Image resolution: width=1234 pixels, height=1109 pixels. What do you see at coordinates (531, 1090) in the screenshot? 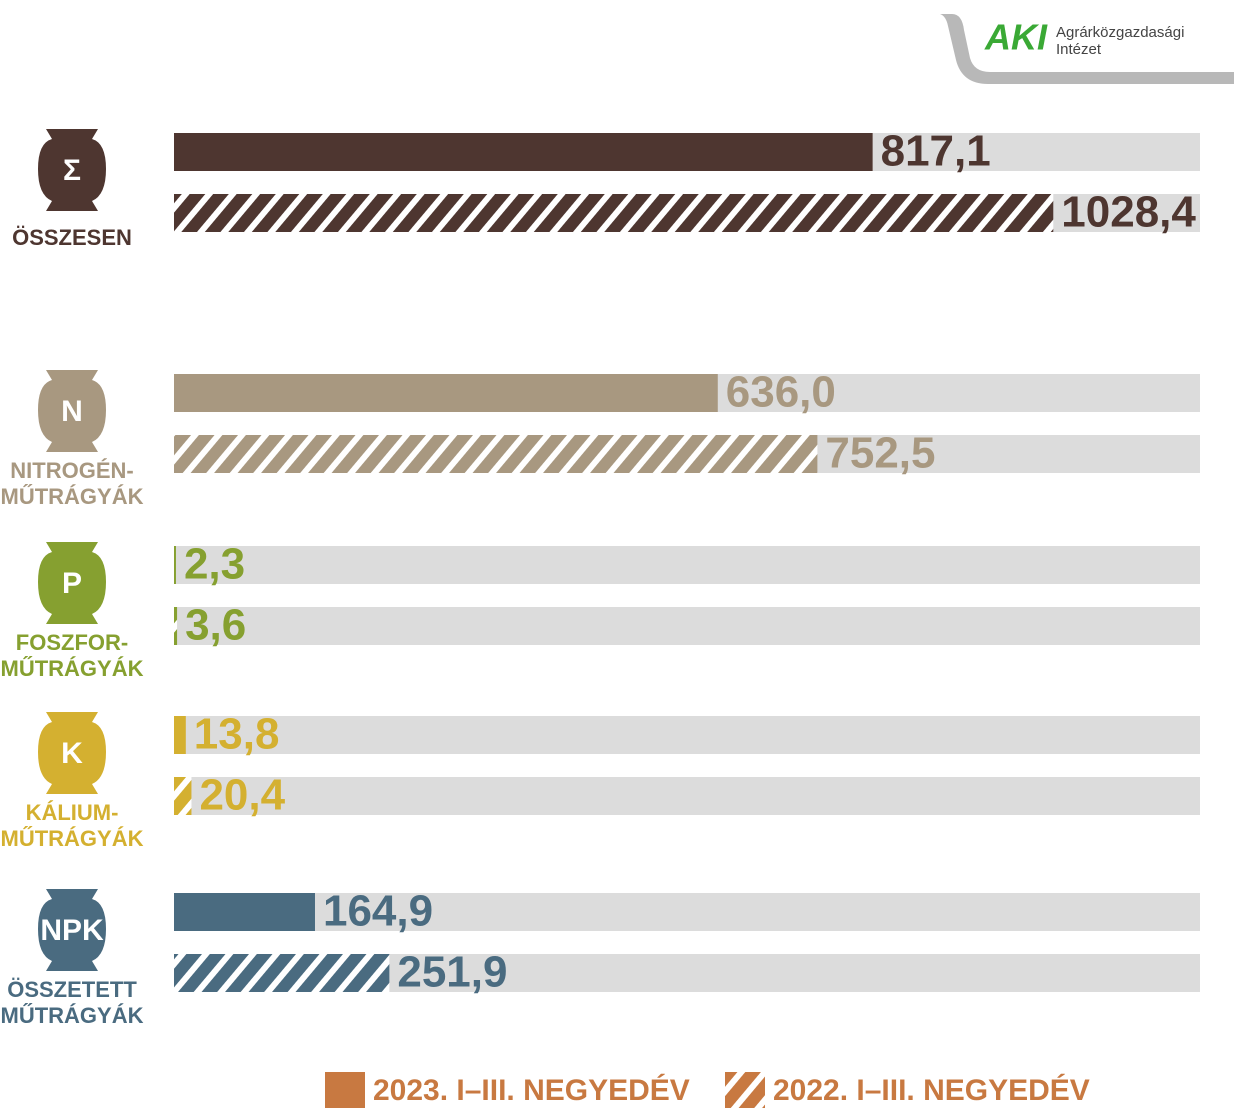
I see `legend-label: 2023. I–III. NEGYEDÉV` at bounding box center [531, 1090].